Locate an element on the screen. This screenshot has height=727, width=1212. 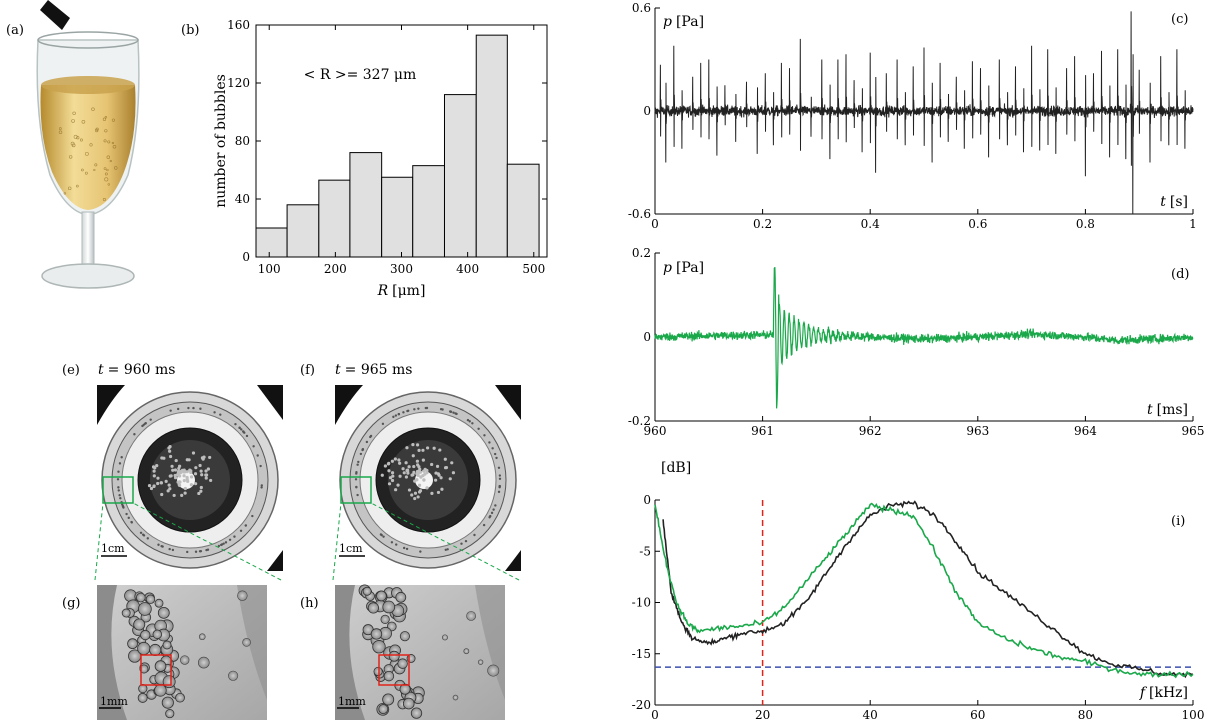
top-view-corner-shadow is located at coordinates (270, 402).